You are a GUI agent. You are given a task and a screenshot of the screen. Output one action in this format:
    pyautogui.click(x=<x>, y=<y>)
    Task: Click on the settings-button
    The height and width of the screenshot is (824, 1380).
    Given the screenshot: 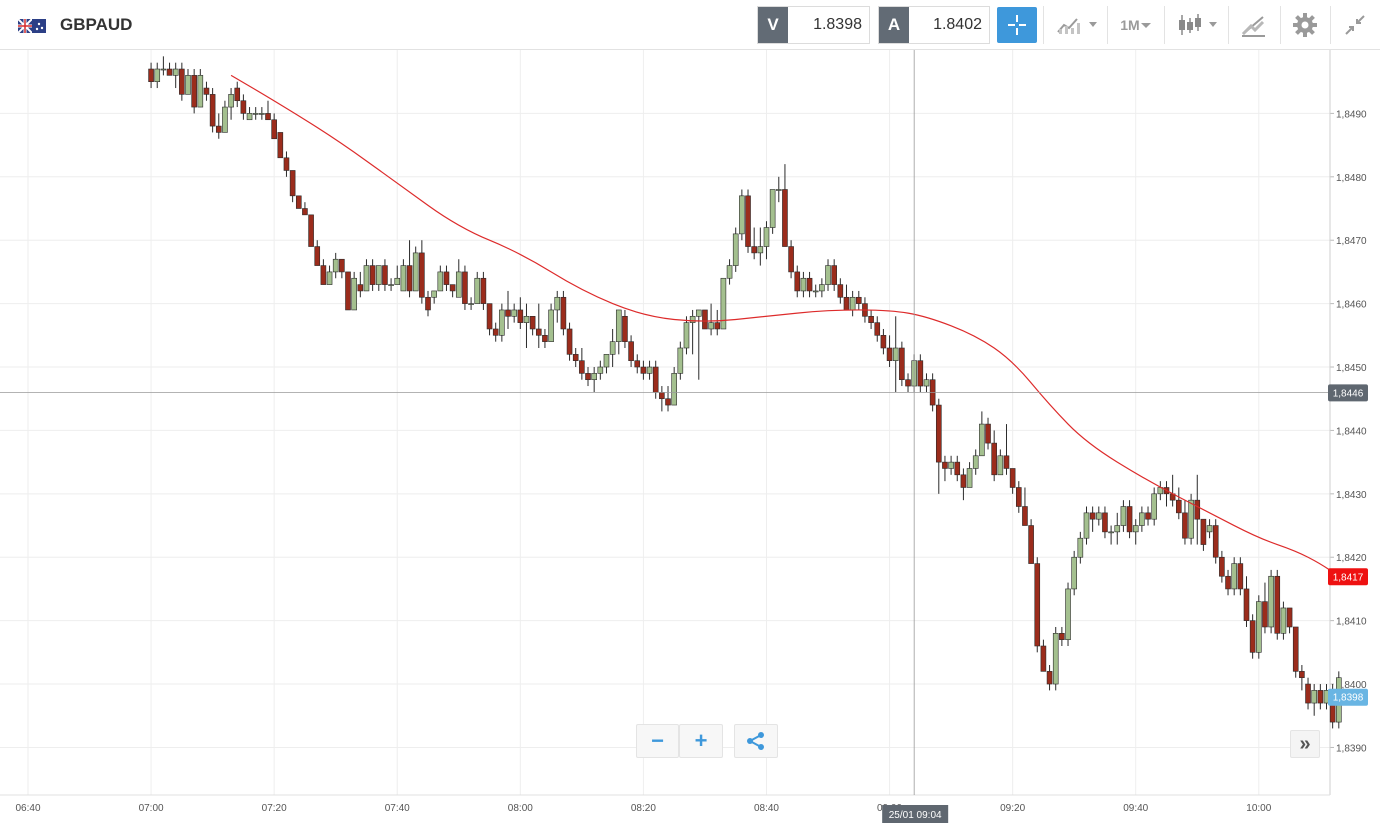 What is the action you would take?
    pyautogui.click(x=1305, y=25)
    